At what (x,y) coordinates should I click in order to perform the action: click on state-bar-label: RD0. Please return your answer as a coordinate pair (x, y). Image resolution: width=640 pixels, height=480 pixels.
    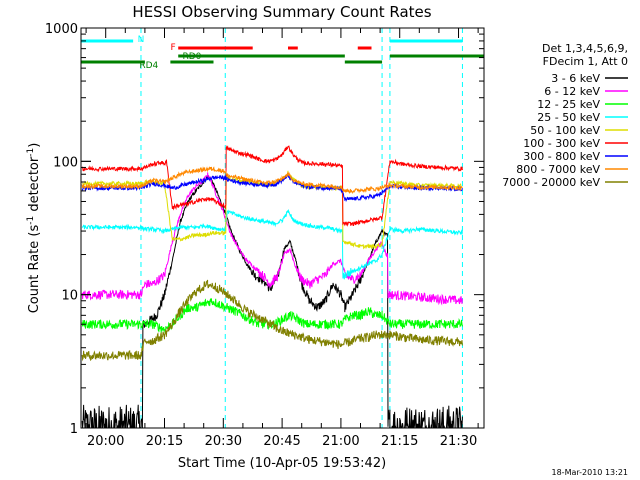
    Looking at the image, I should click on (191, 57).